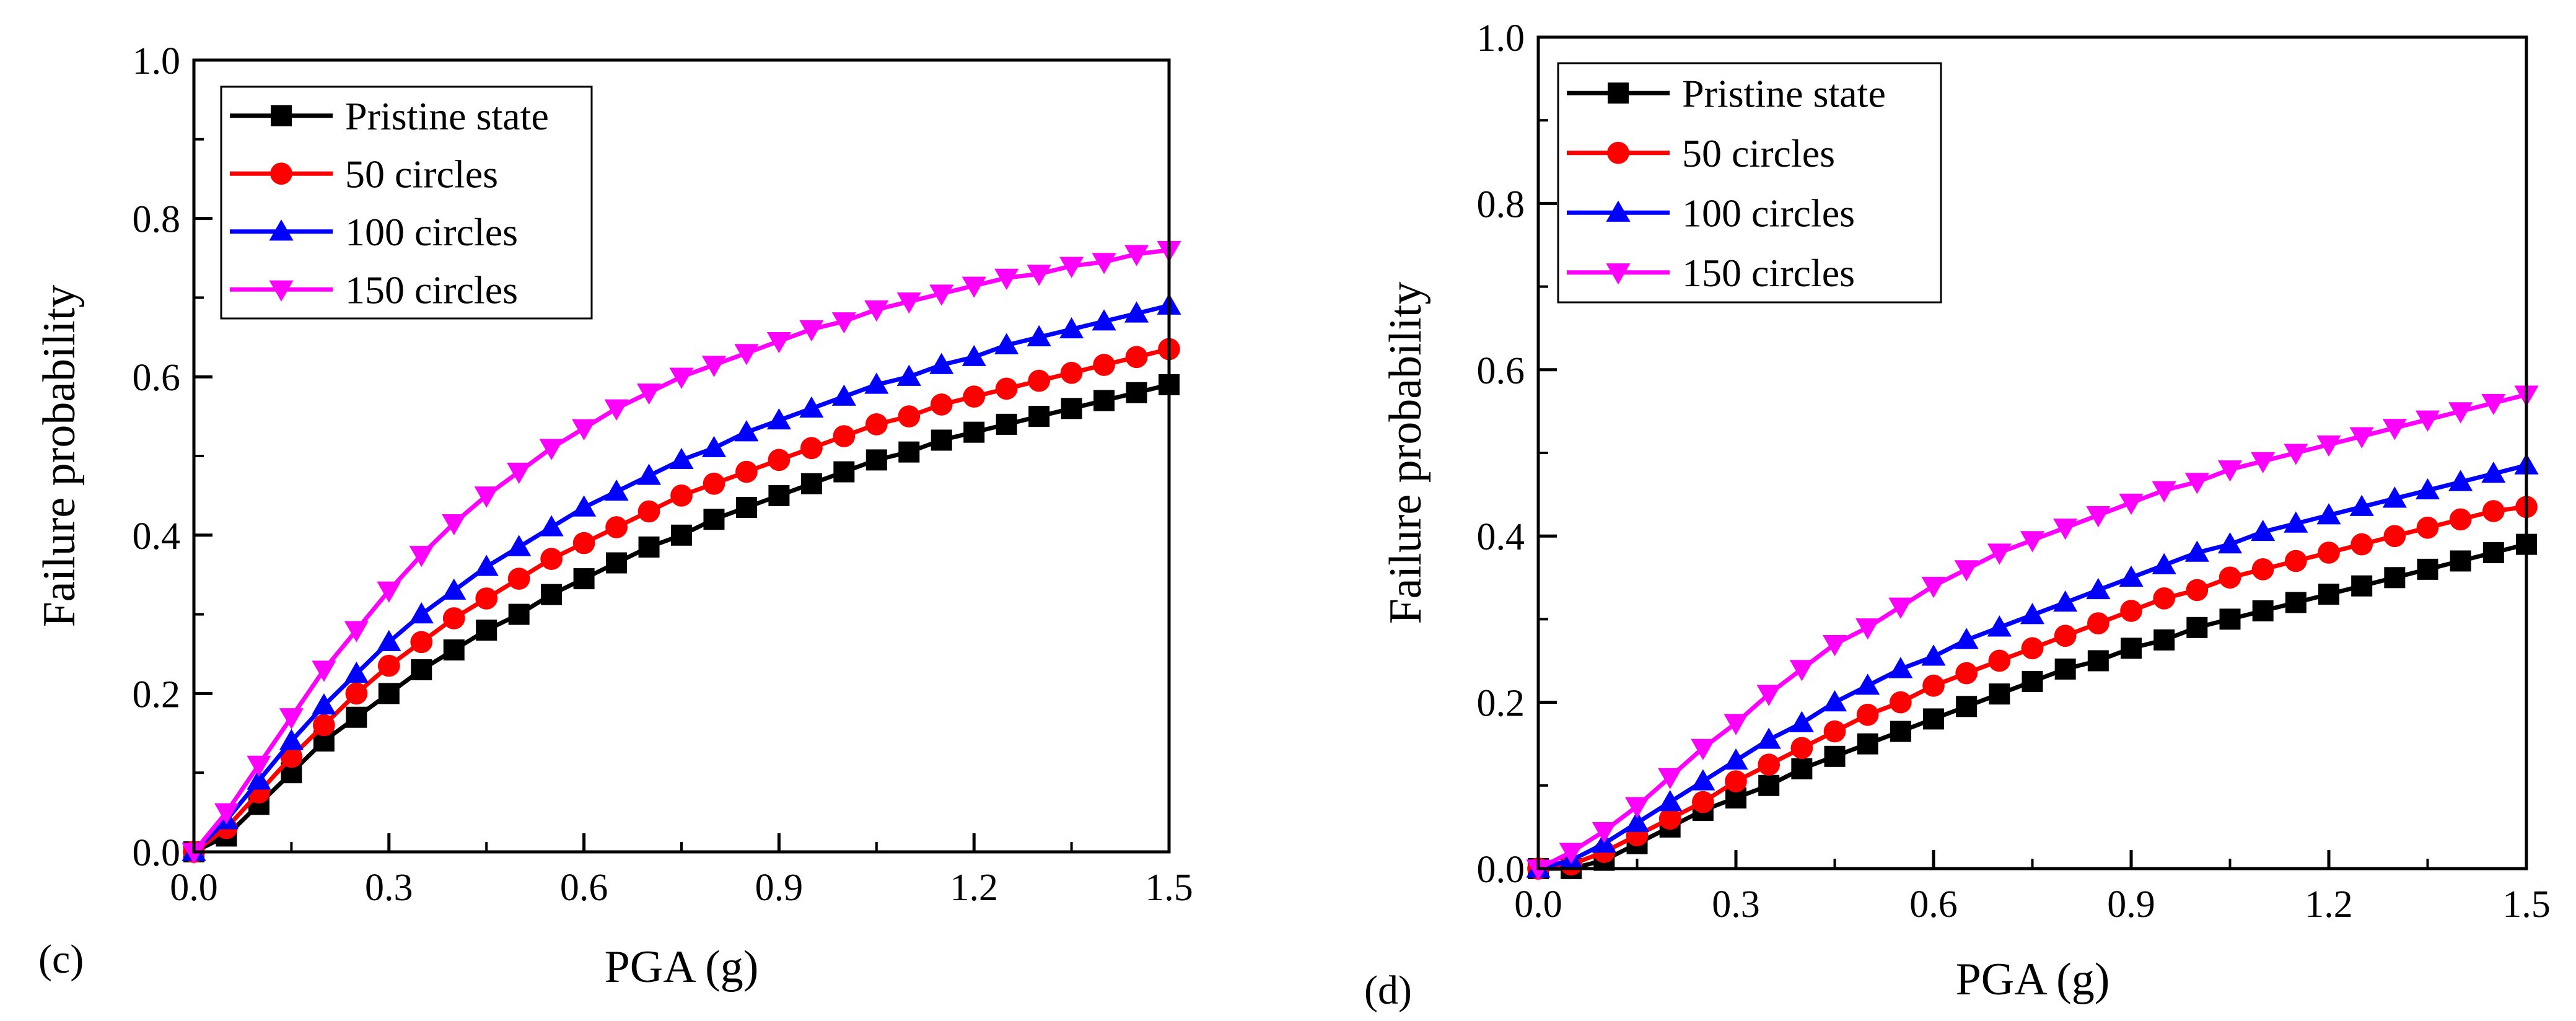  Describe the element at coordinates (421, 174) in the screenshot. I see `legend-label: 50 circles` at that location.